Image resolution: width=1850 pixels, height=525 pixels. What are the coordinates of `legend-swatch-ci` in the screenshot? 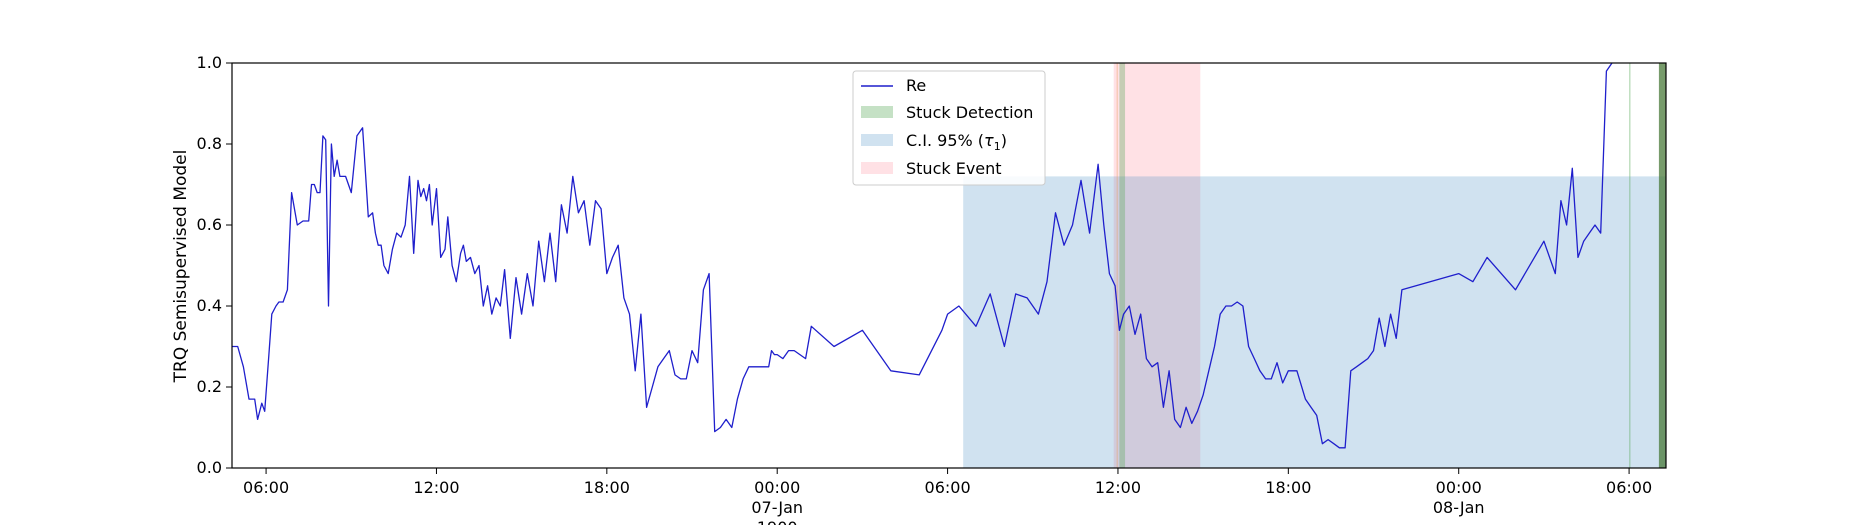 It's located at (877, 140).